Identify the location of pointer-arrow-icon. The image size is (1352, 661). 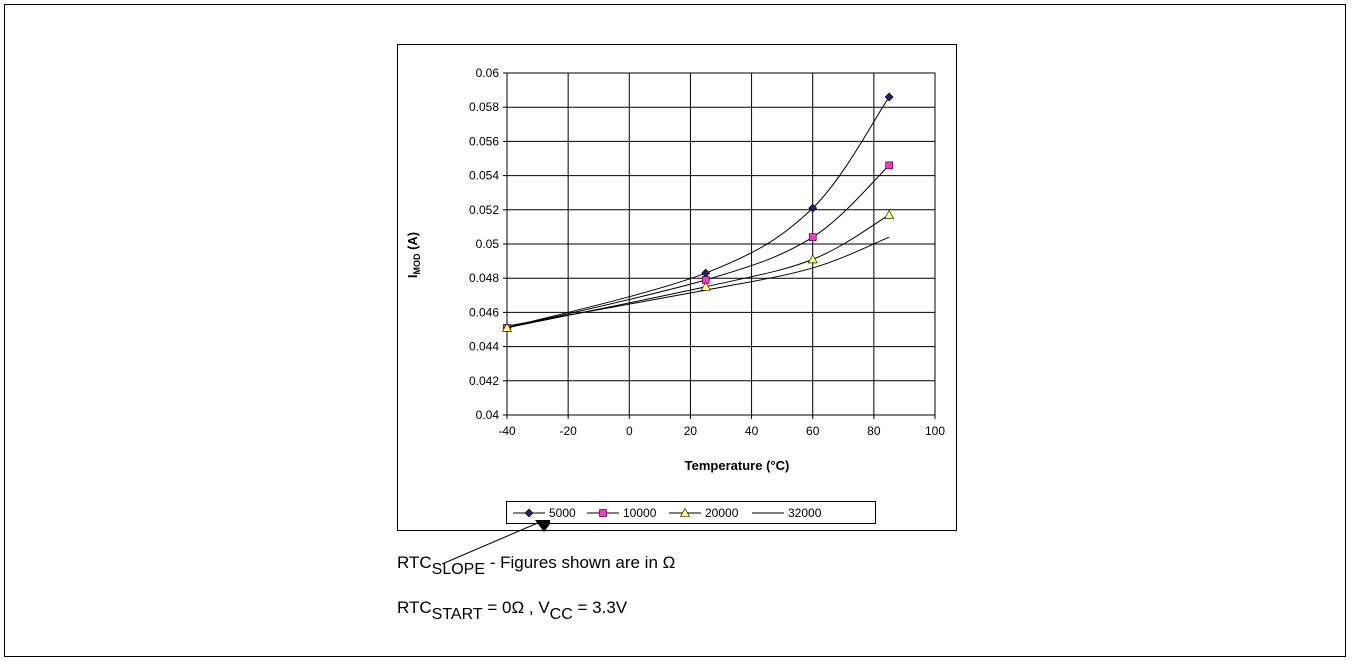
(542, 526).